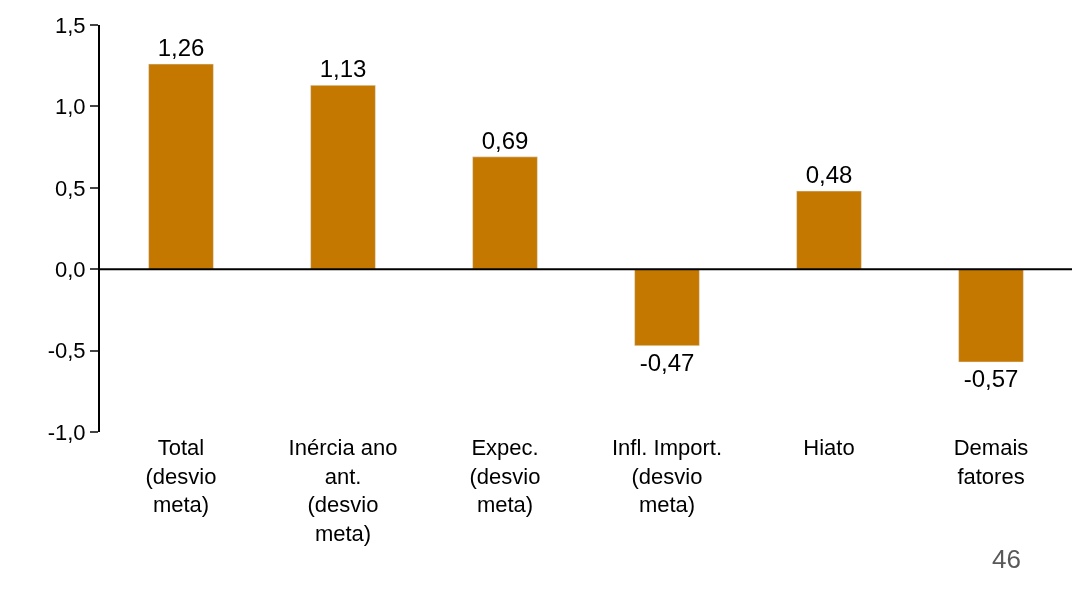 This screenshot has width=1081, height=590. I want to click on data-label: 1,13, so click(343, 69).